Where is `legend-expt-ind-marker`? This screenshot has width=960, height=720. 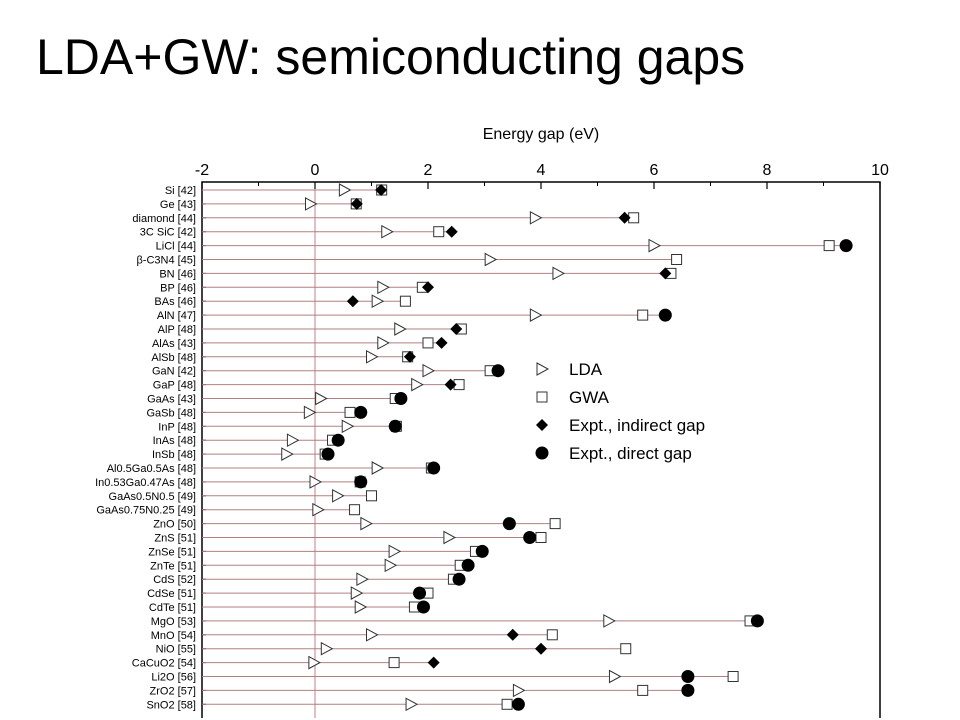 legend-expt-ind-marker is located at coordinates (542, 425).